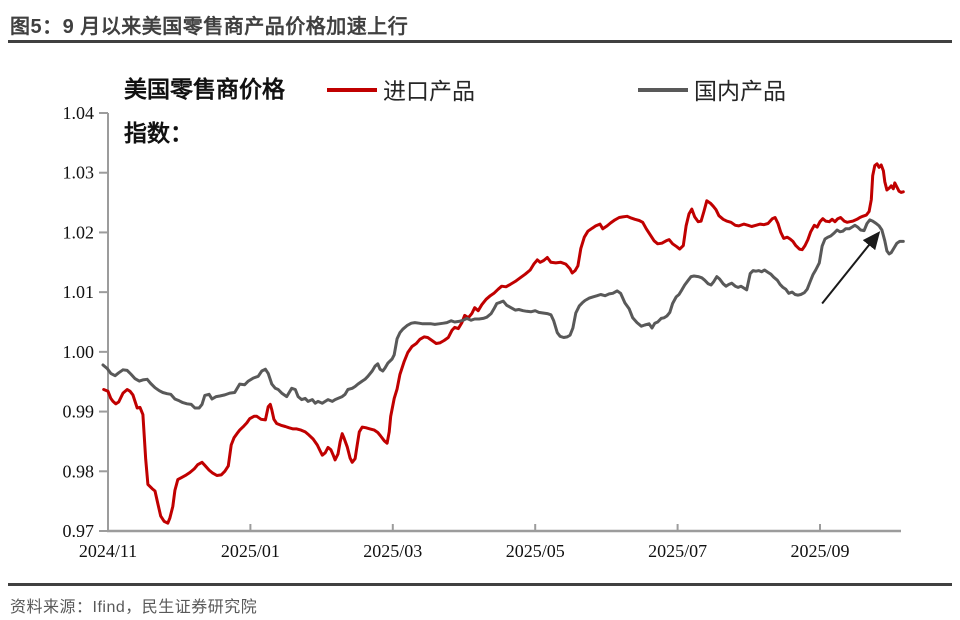  I want to click on imported-series-swatch, so click(352, 90).